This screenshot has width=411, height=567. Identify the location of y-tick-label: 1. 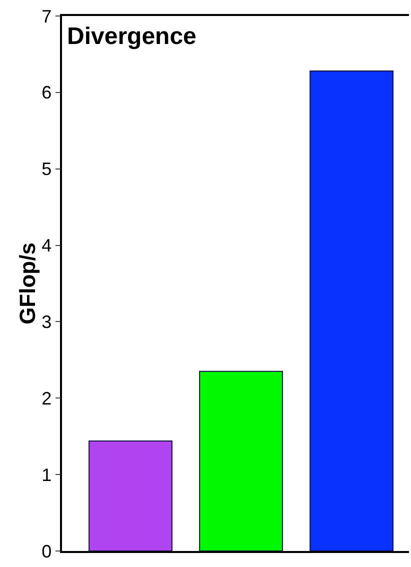
(47, 474).